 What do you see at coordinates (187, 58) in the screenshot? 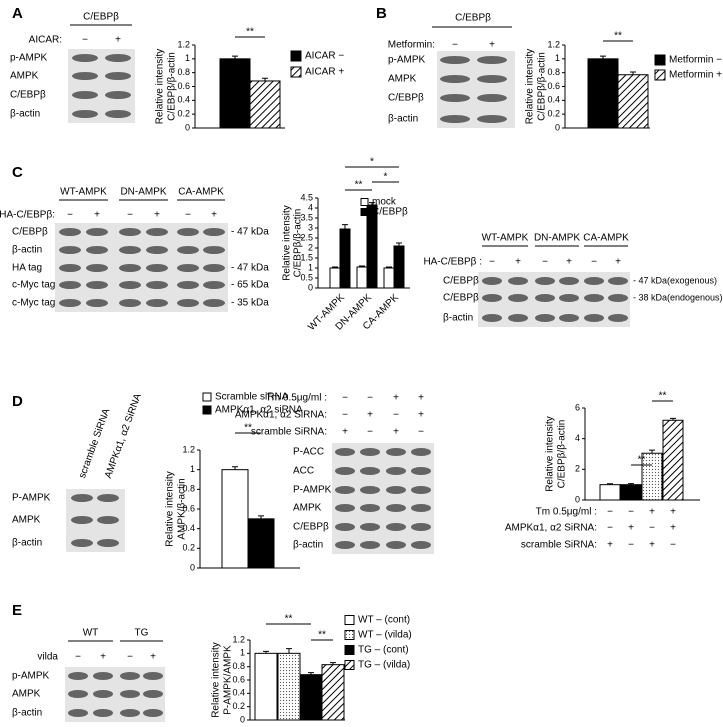
I see `y-tick-label: 1` at bounding box center [187, 58].